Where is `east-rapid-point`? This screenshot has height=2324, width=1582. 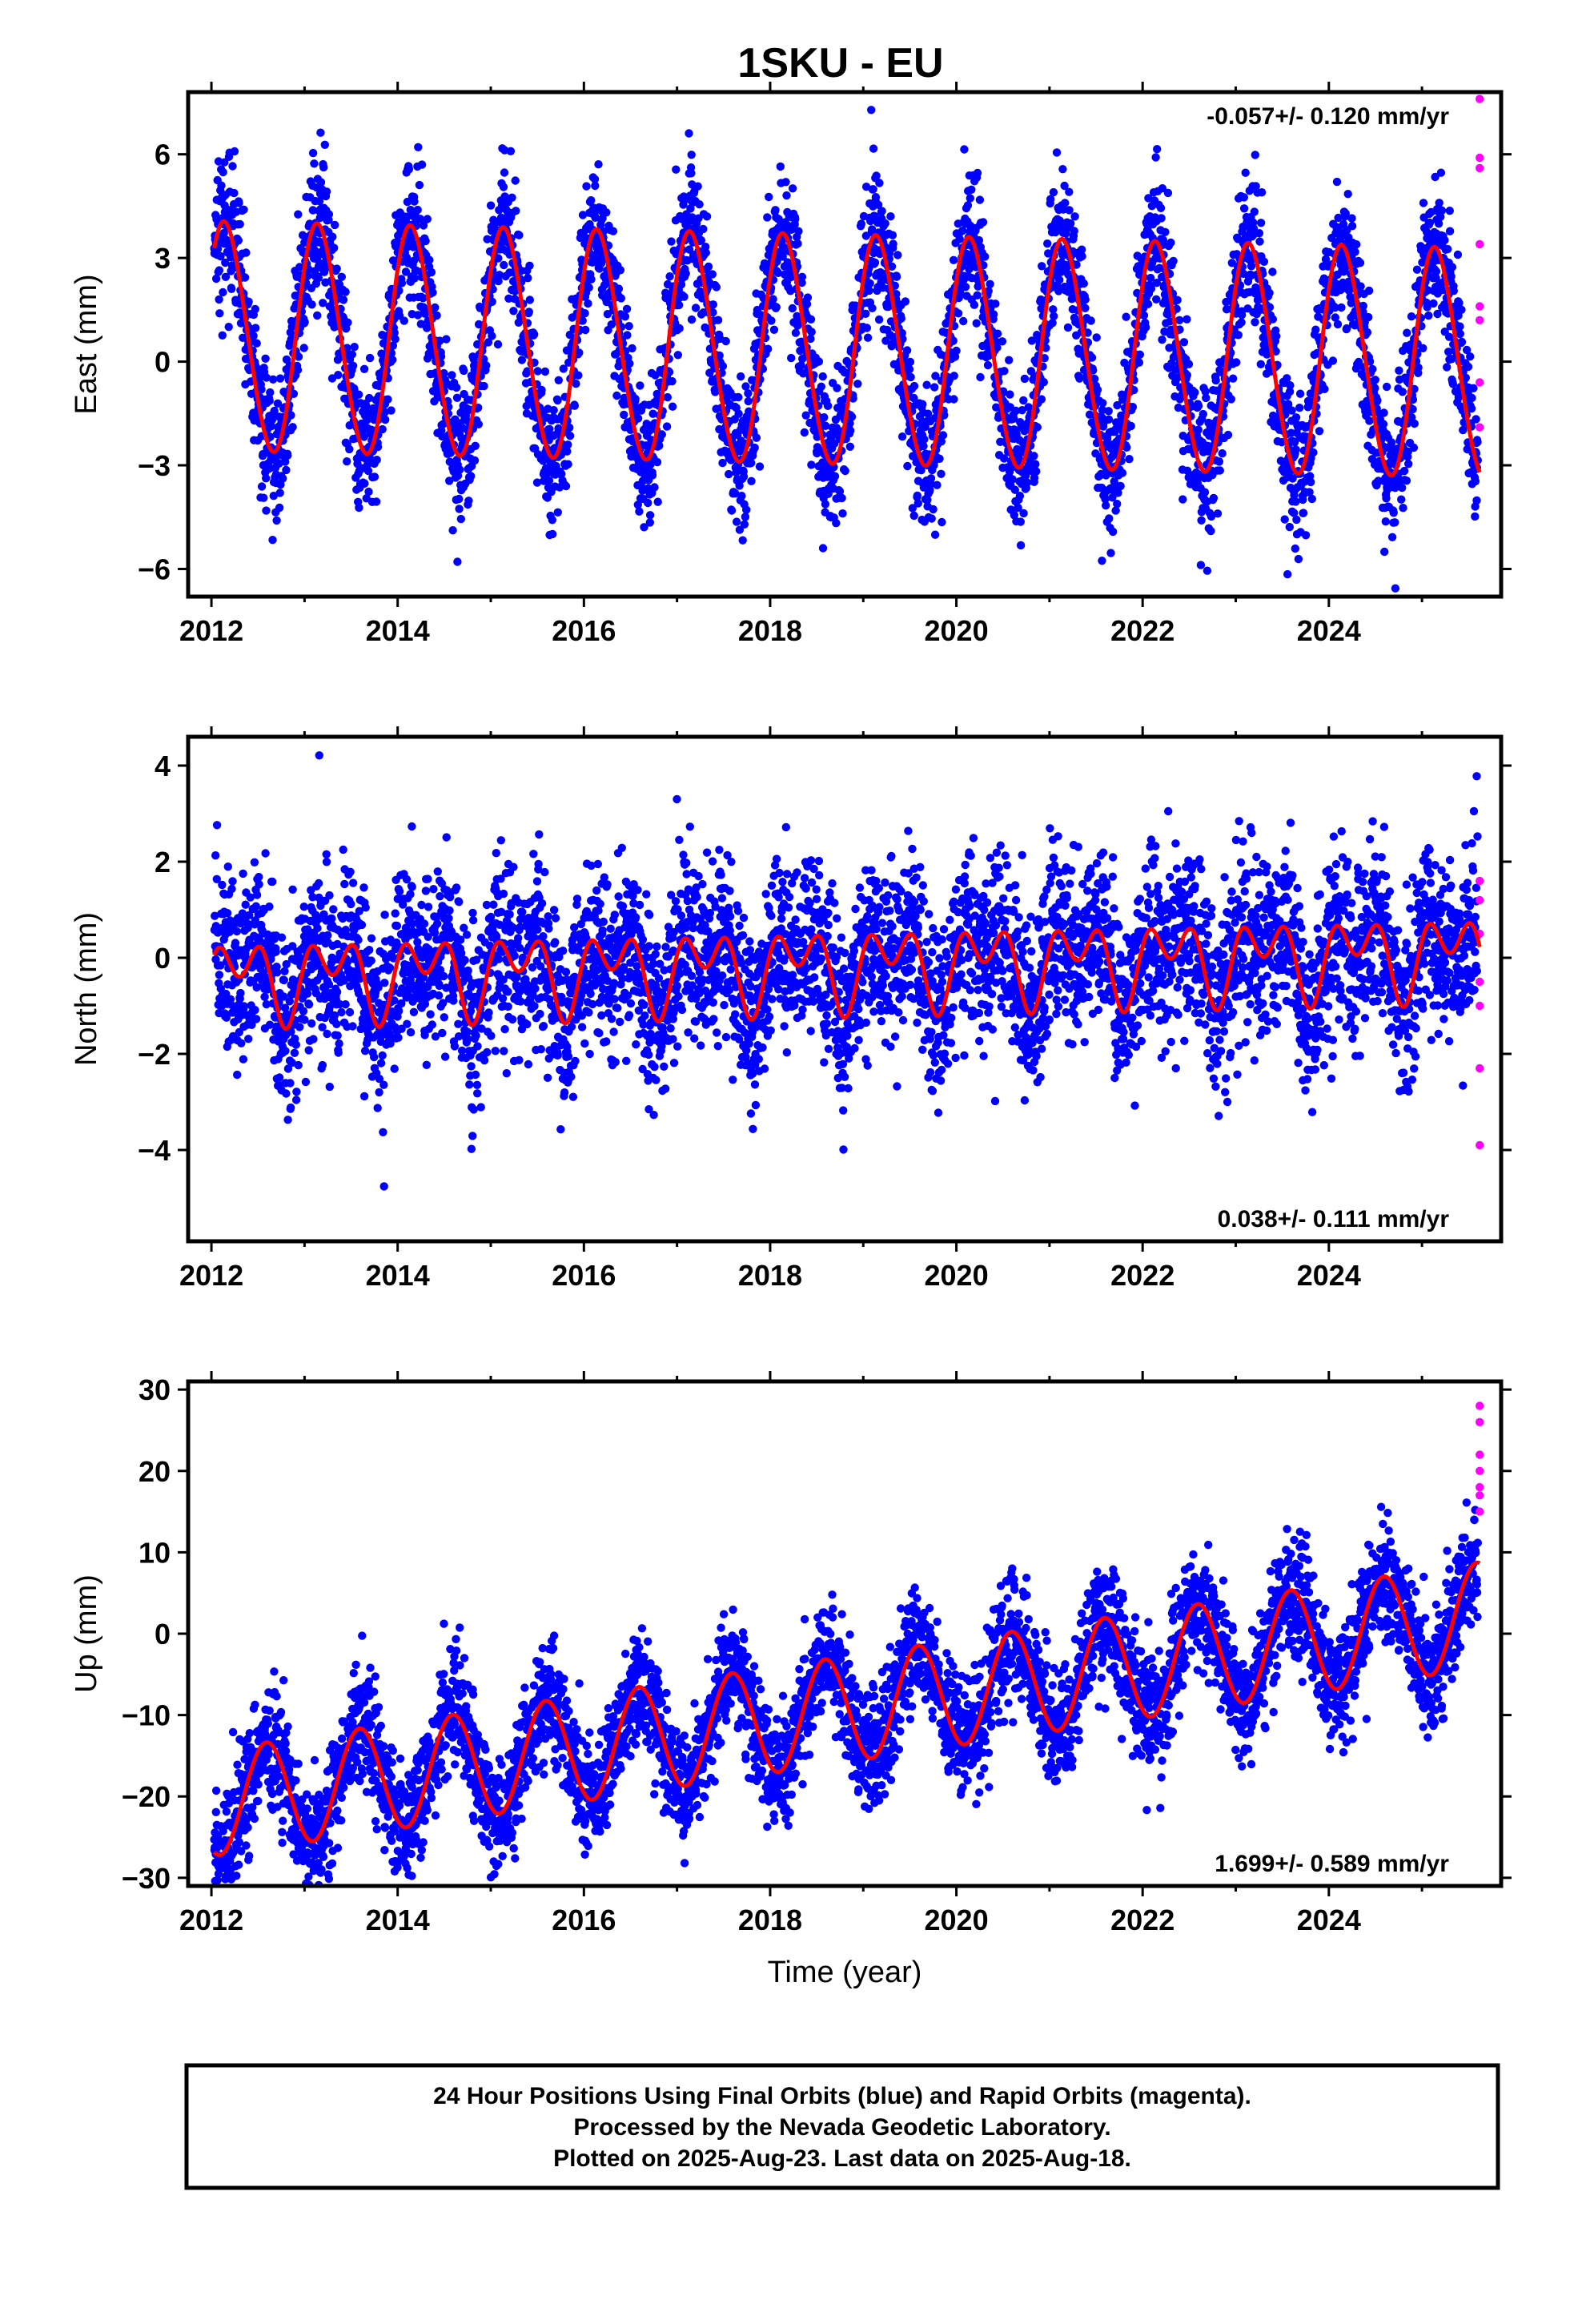
east-rapid-point is located at coordinates (1480, 158).